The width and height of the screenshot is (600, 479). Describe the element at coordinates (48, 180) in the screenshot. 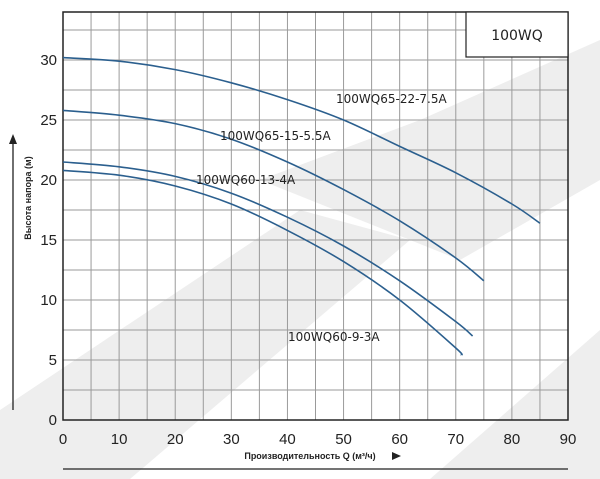

I see `y-tick-label: 20` at that location.